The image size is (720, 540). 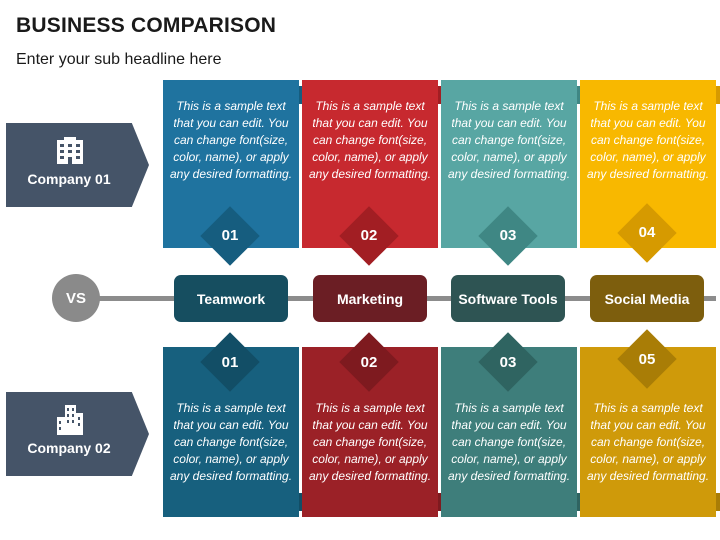 I want to click on category-pill-teamwork: Teamwork, so click(x=231, y=298).